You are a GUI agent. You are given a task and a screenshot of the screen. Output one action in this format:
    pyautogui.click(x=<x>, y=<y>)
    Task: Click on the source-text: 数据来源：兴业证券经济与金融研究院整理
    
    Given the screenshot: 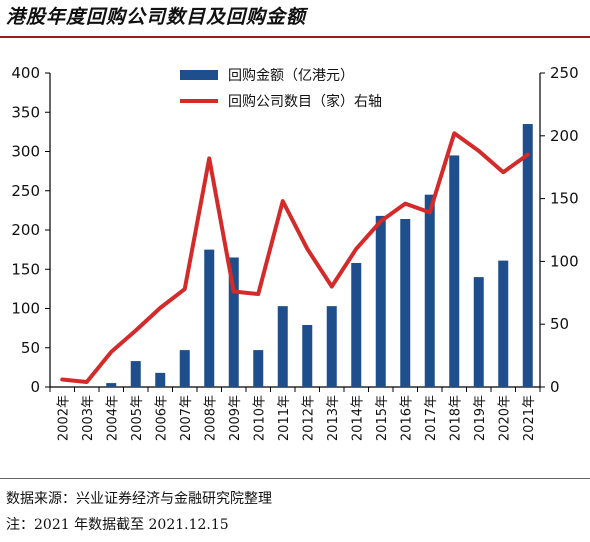 What is the action you would take?
    pyautogui.click(x=139, y=499)
    